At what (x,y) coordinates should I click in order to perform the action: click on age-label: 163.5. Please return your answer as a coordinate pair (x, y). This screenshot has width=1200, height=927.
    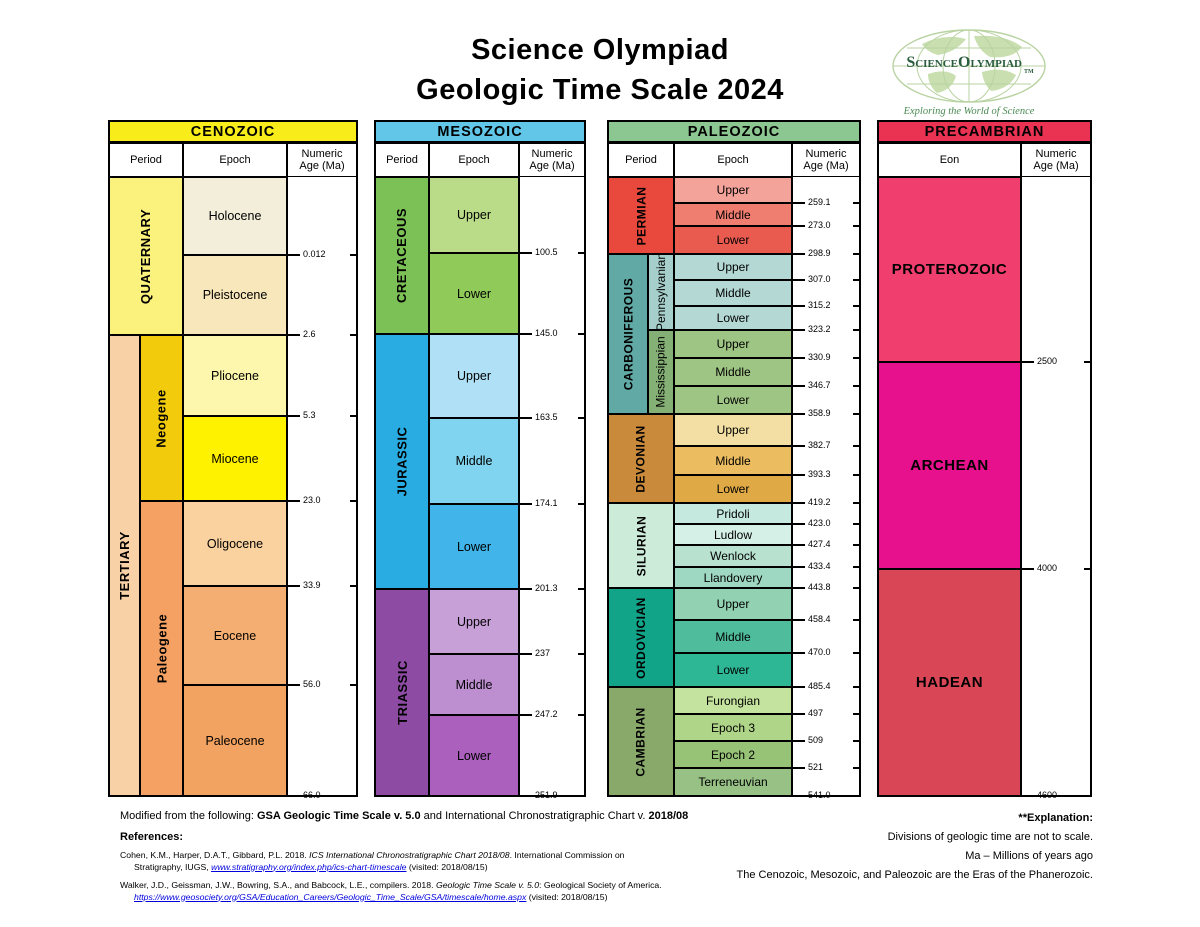
    Looking at the image, I should click on (546, 417).